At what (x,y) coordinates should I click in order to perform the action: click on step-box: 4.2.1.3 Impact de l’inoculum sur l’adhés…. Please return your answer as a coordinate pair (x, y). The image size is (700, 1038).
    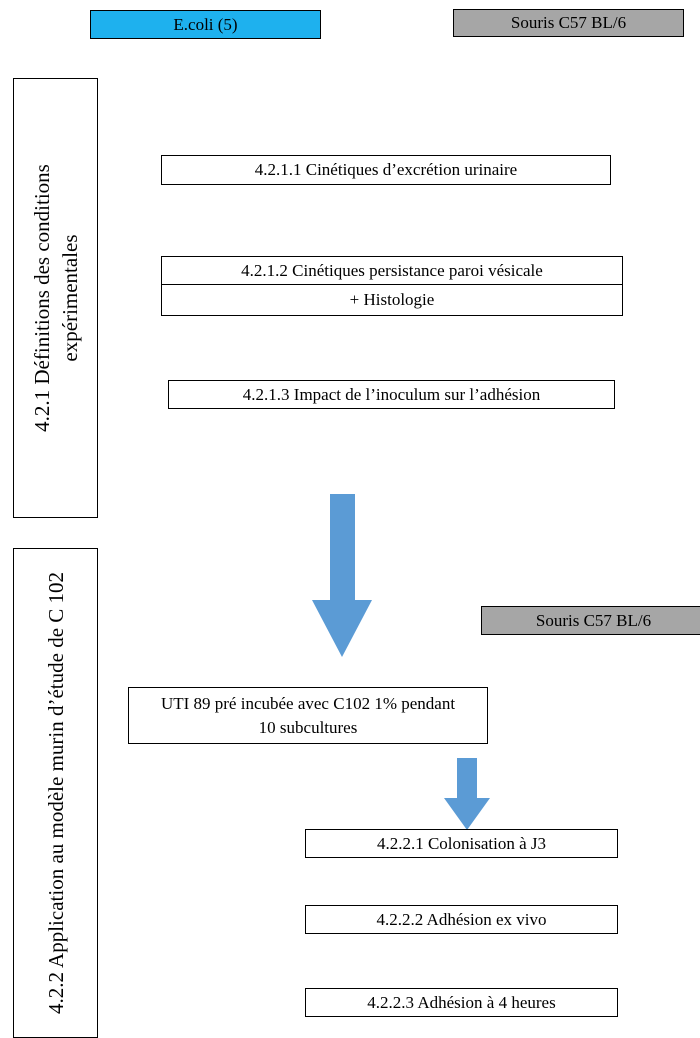
    Looking at the image, I should click on (391, 394).